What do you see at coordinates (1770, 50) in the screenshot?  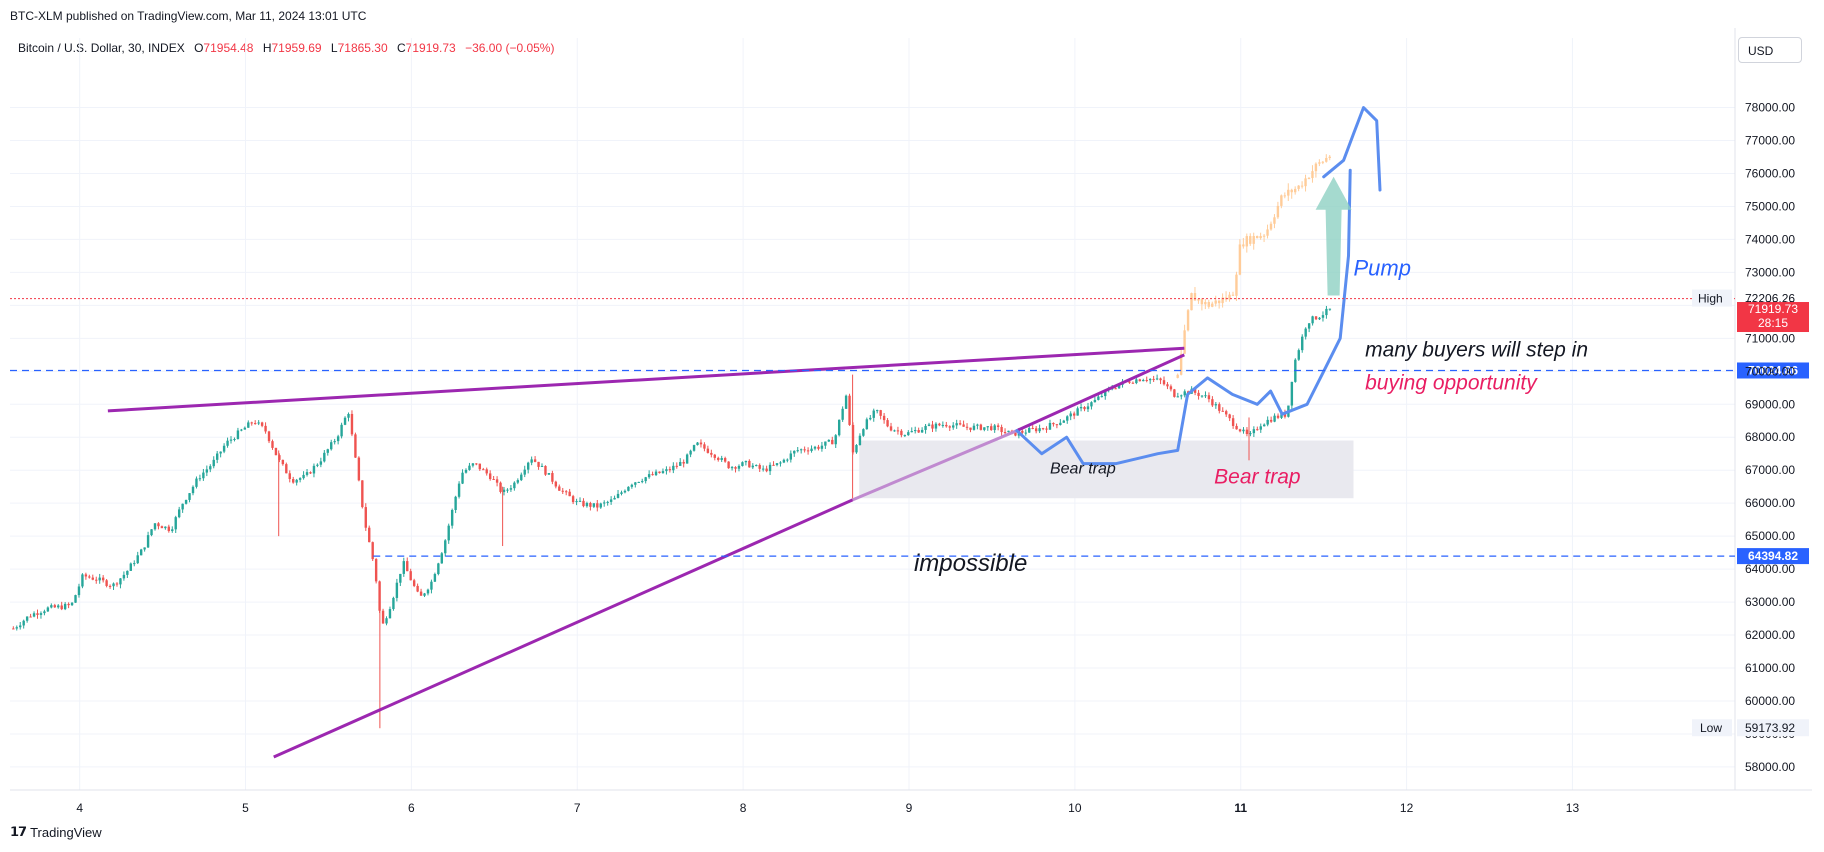 I see `currency-selector: USD` at bounding box center [1770, 50].